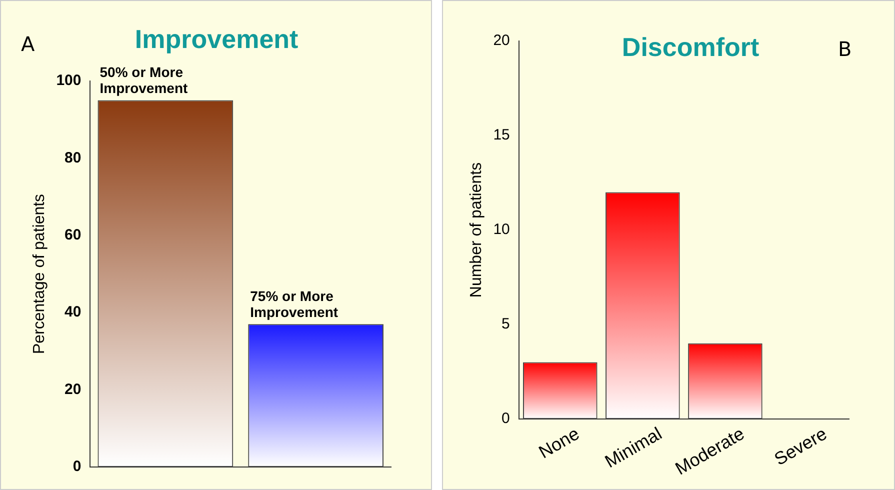  Describe the element at coordinates (39, 274) in the screenshot. I see `y-axis-title: Percentage of patients` at that location.